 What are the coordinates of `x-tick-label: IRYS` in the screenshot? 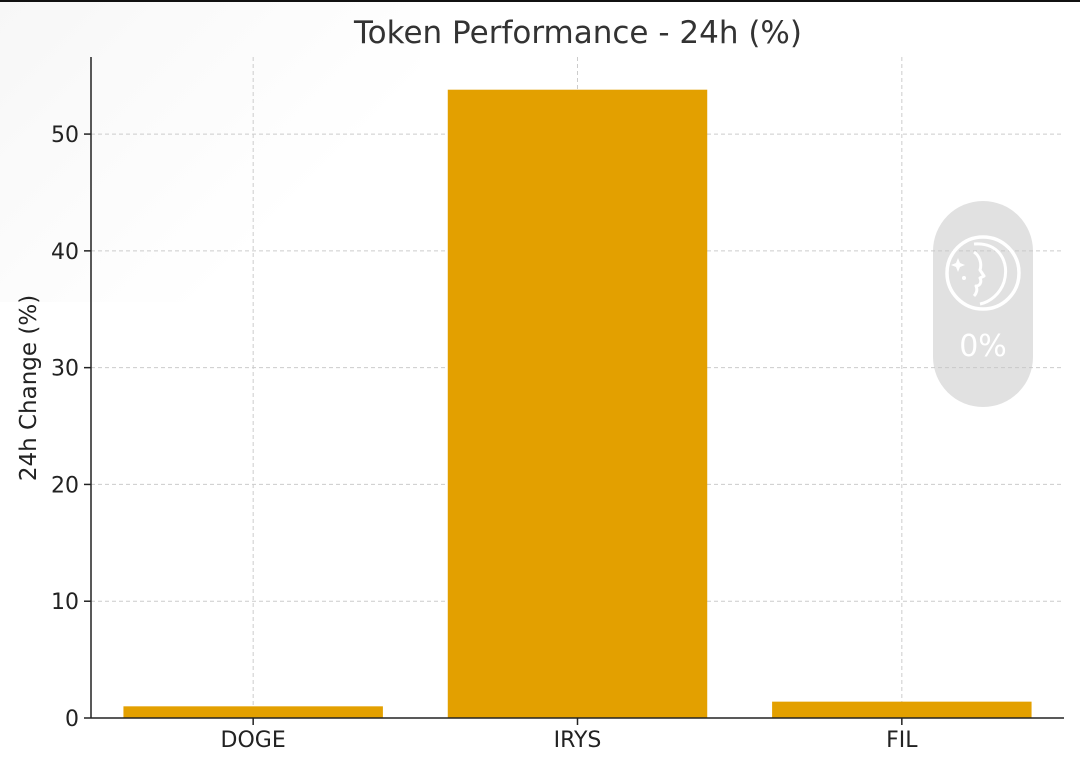 It's located at (578, 740).